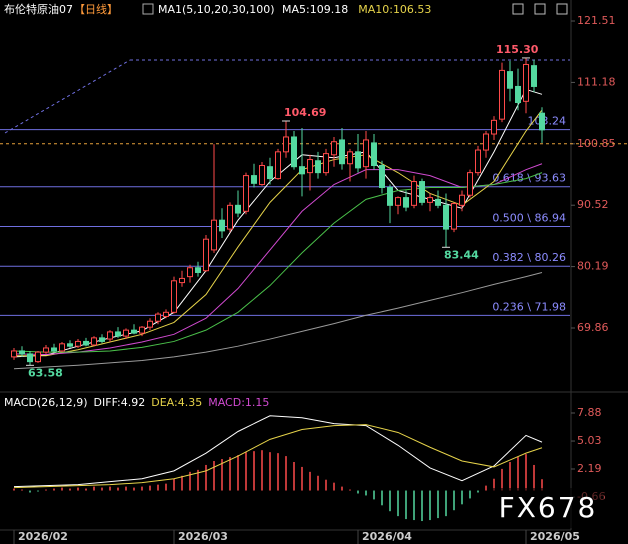  What do you see at coordinates (216, 9) in the screenshot?
I see `indicator: MA1(5,10,20,30,100)` at bounding box center [216, 9].